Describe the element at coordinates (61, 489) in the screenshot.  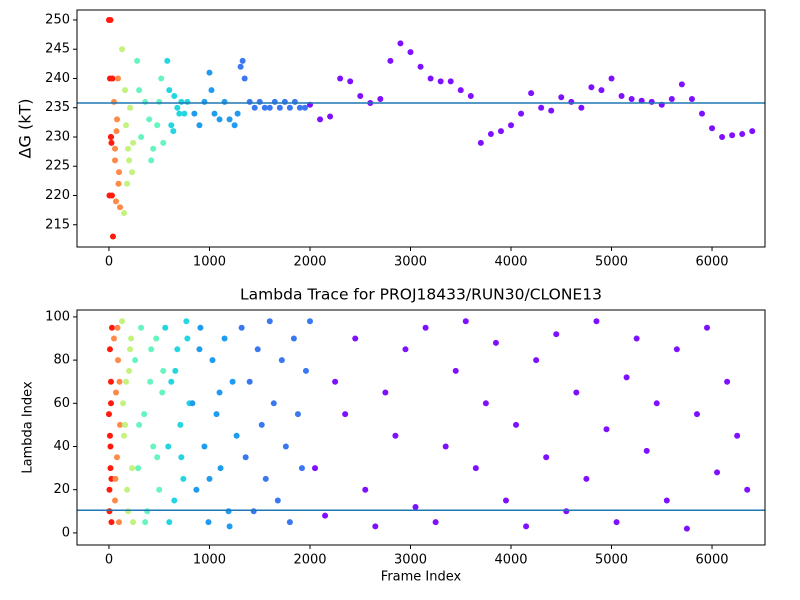
I see `y-tick-label: 20` at that location.